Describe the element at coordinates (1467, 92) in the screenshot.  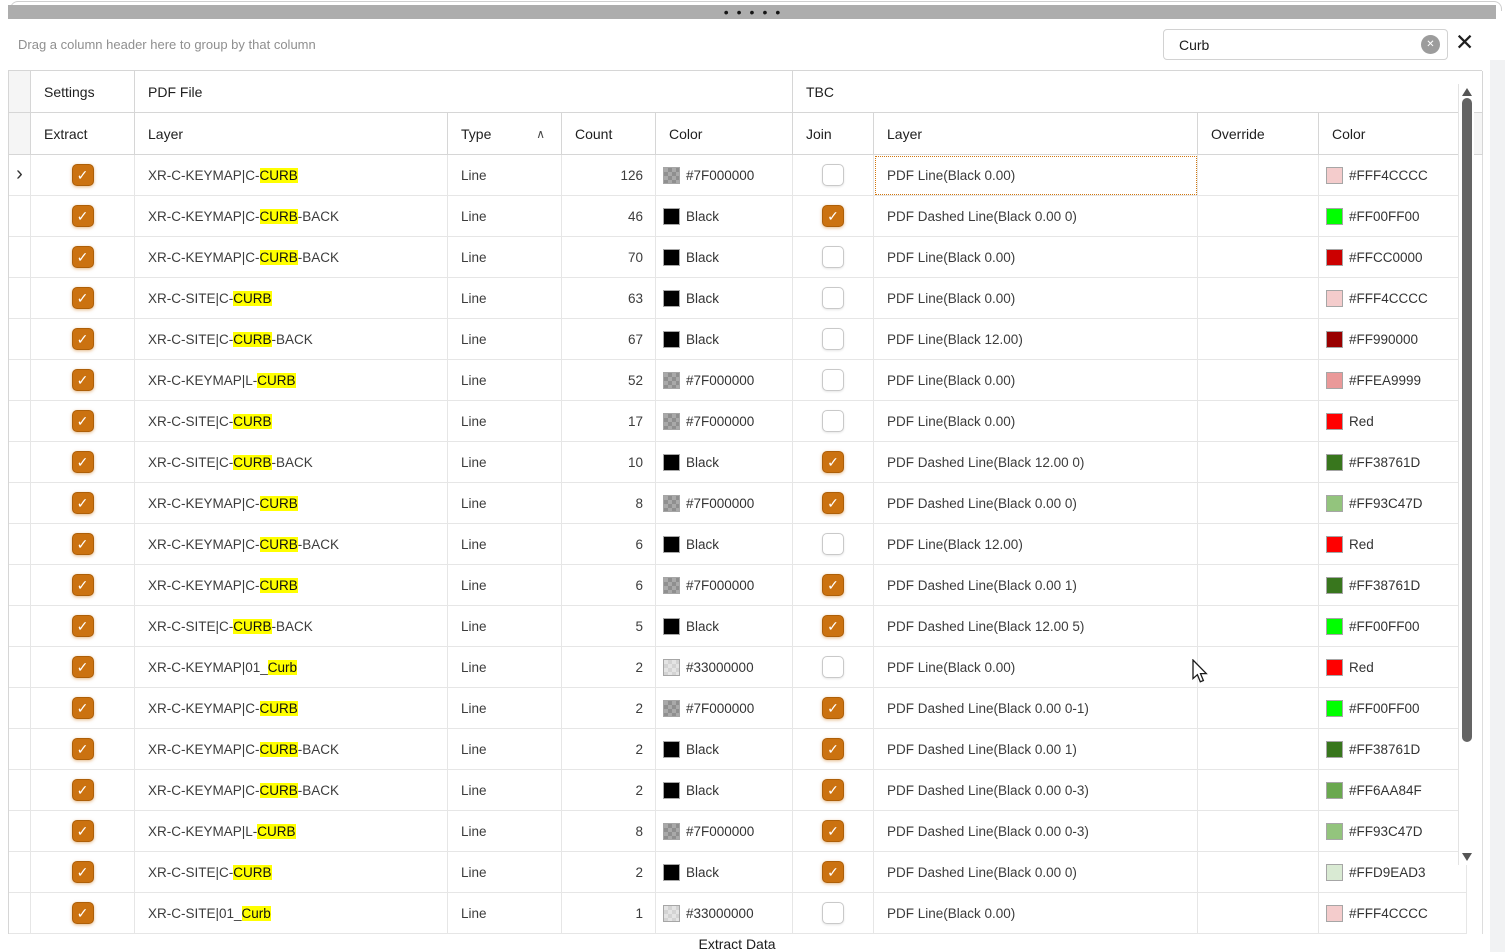
I see `scroll-up-icon` at that location.